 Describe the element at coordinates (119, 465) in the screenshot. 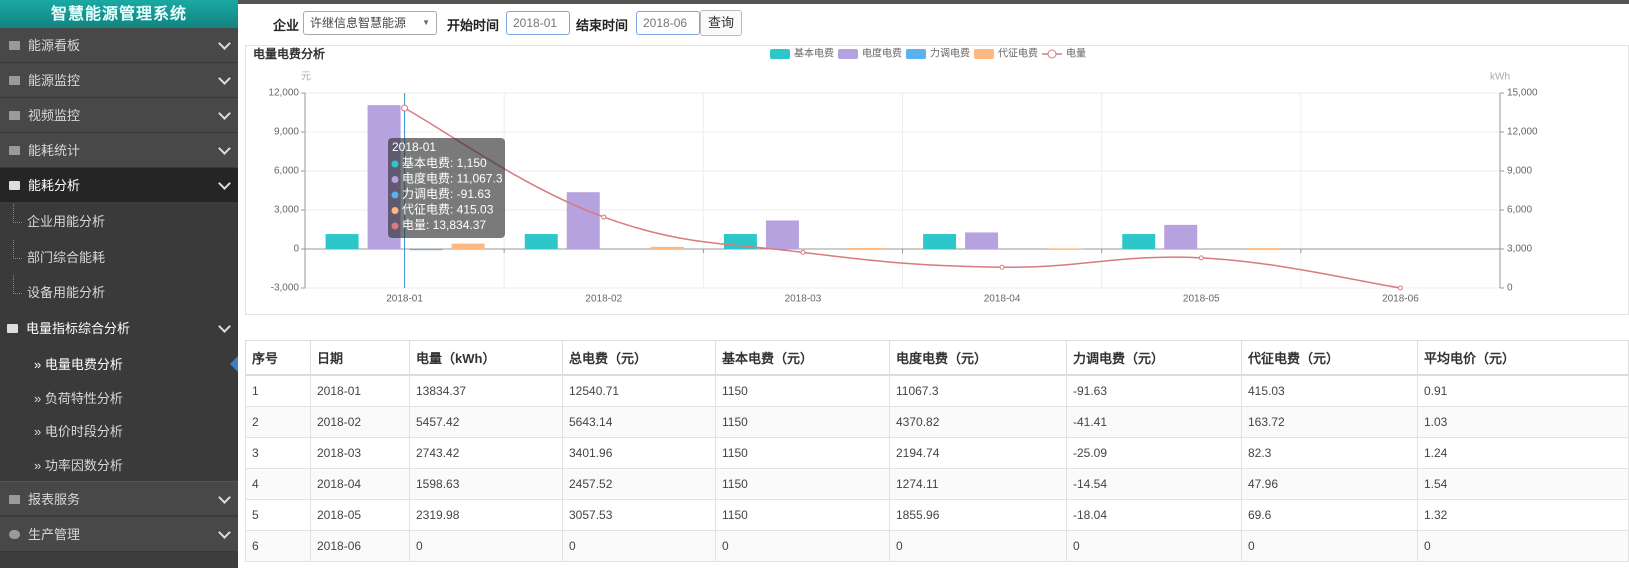

I see `submenu-item: » 功率因数分析` at that location.